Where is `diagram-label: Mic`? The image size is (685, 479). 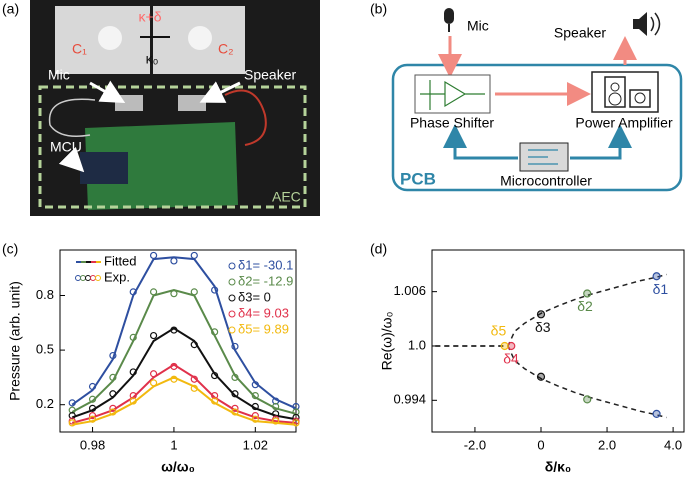
diagram-label: Mic is located at coordinates (478, 26).